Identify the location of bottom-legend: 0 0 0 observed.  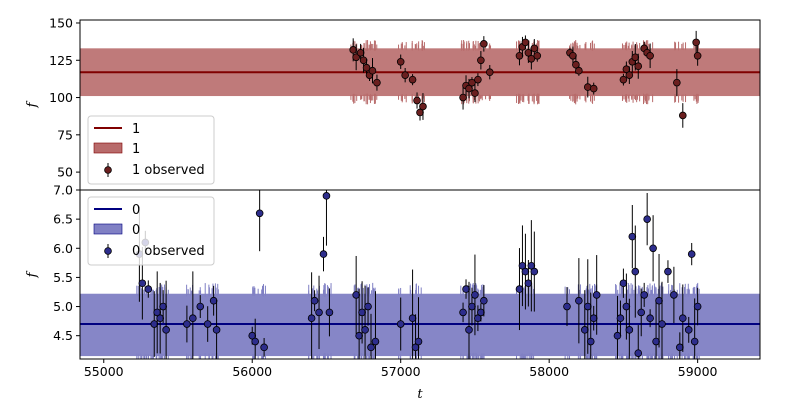
(151, 231).